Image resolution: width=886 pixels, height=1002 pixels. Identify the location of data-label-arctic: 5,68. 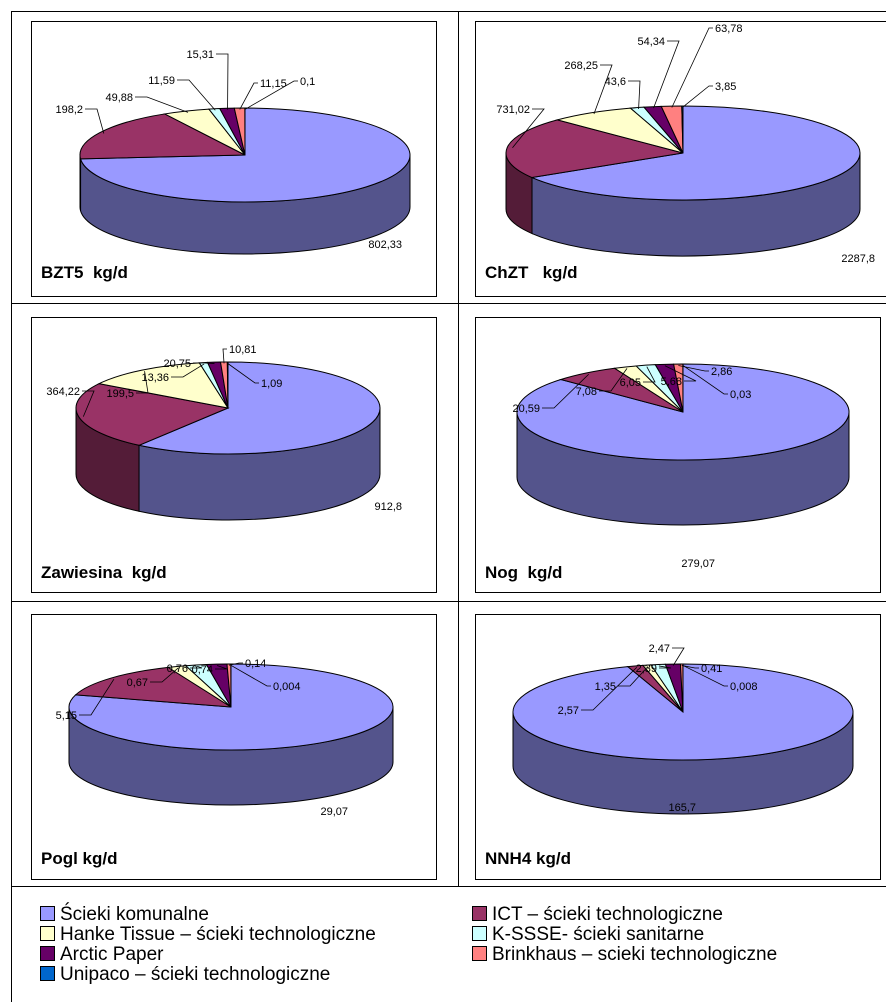
(671, 382).